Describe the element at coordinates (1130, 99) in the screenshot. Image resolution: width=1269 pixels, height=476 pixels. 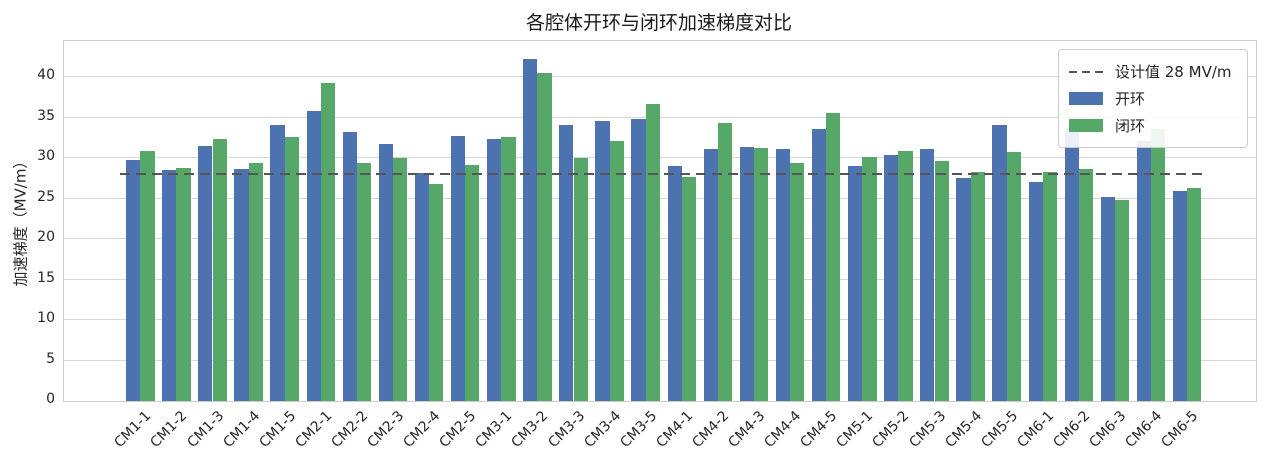
I see `legend-label-open-loop: 开环` at that location.